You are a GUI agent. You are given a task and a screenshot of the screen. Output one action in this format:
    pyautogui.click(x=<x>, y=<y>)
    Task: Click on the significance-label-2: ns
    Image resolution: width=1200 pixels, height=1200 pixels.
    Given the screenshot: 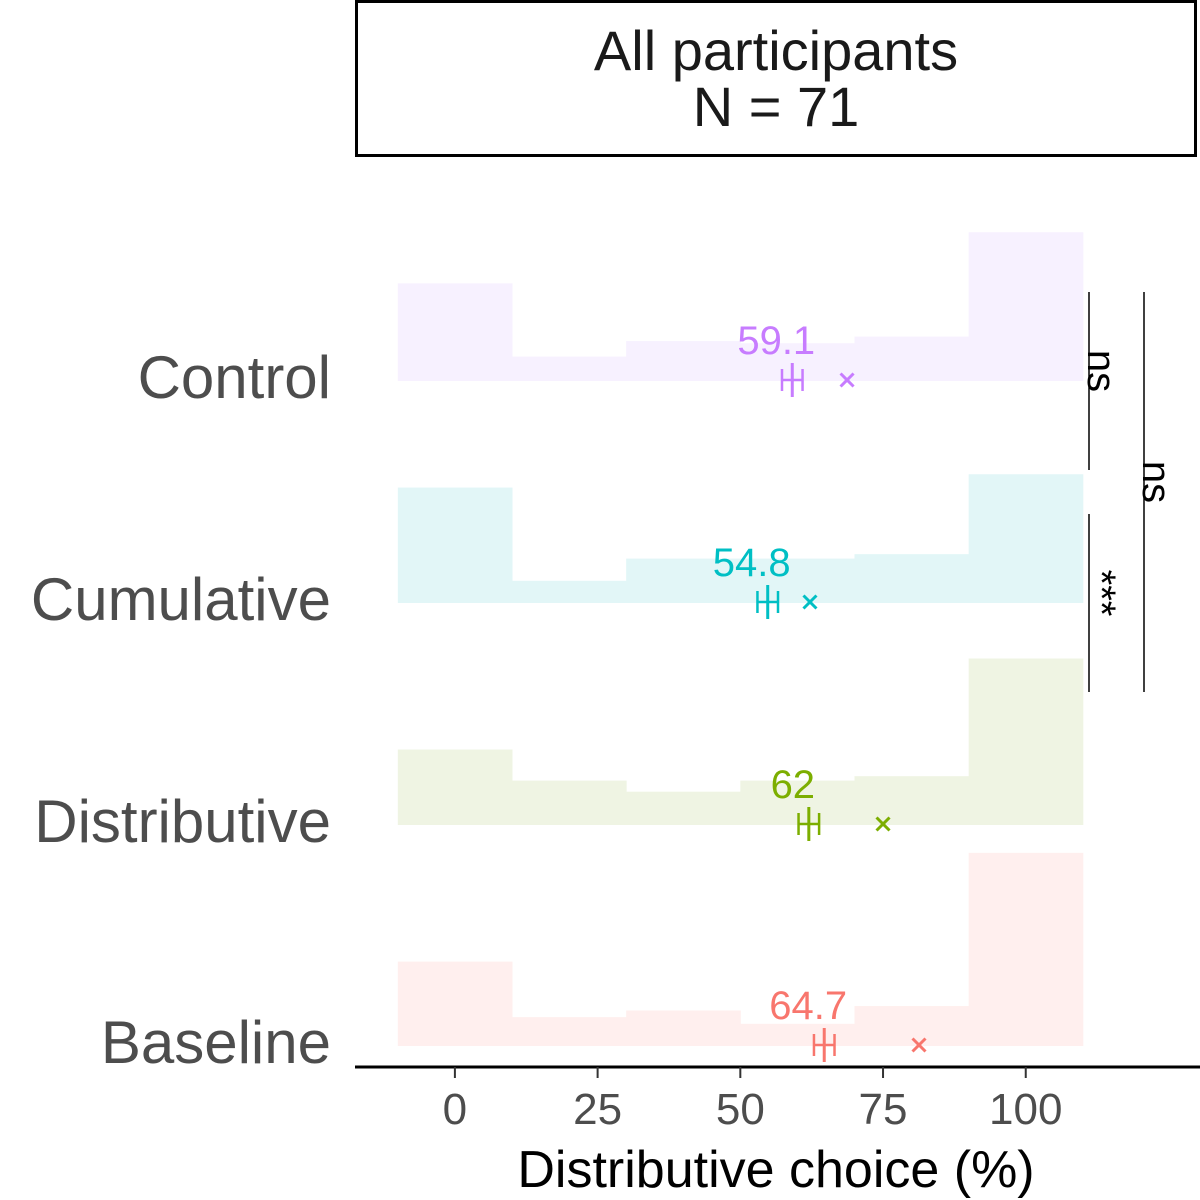 What is the action you would take?
    pyautogui.click(x=1156, y=482)
    